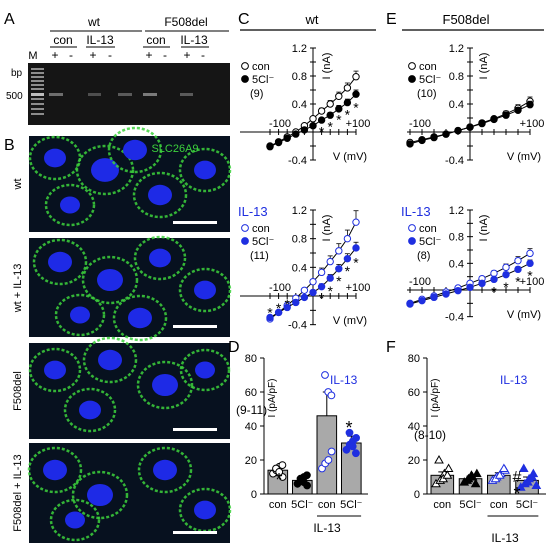 The height and width of the screenshot is (548, 550). I want to click on gel-cond-f508-il13: IL-13, so click(194, 40).